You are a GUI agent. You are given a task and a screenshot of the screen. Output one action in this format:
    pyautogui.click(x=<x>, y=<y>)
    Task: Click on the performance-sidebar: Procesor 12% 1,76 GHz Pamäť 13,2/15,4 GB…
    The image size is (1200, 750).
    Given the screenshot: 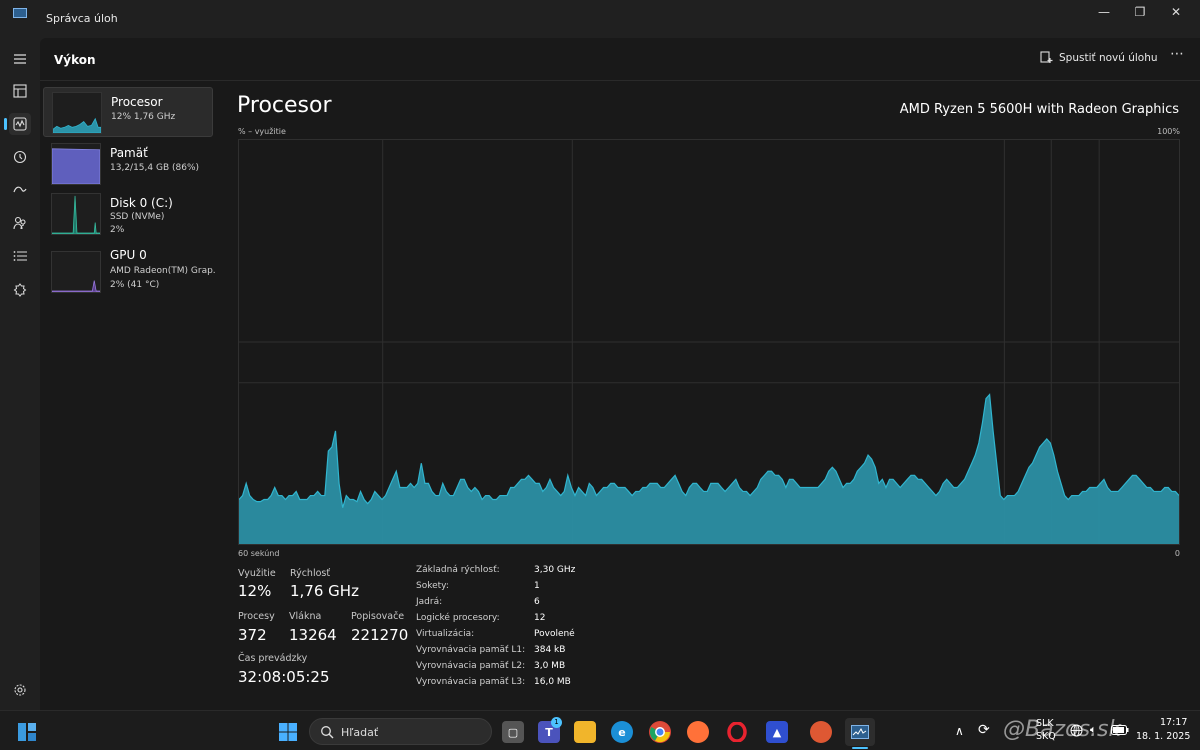 What is the action you would take?
    pyautogui.click(x=129, y=395)
    